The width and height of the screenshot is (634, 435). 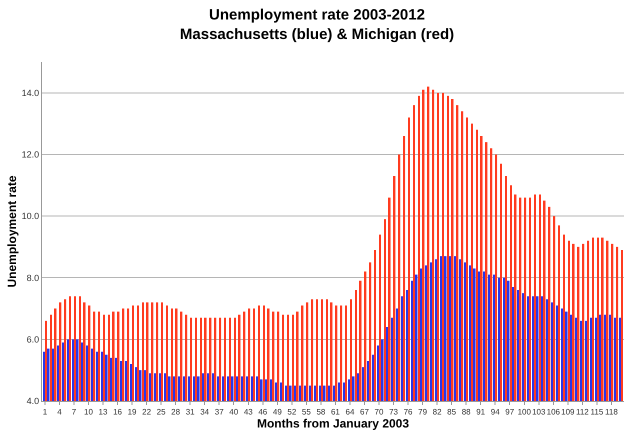 What do you see at coordinates (481, 412) in the screenshot?
I see `x-tick-label: 91` at bounding box center [481, 412].